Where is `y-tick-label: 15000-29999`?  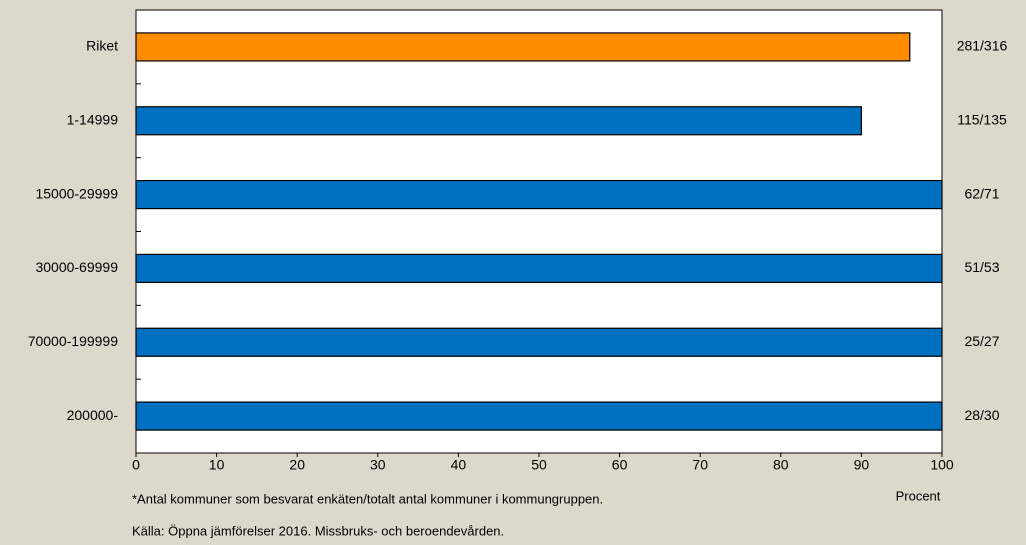
y-tick-label: 15000-29999 is located at coordinates (76, 193).